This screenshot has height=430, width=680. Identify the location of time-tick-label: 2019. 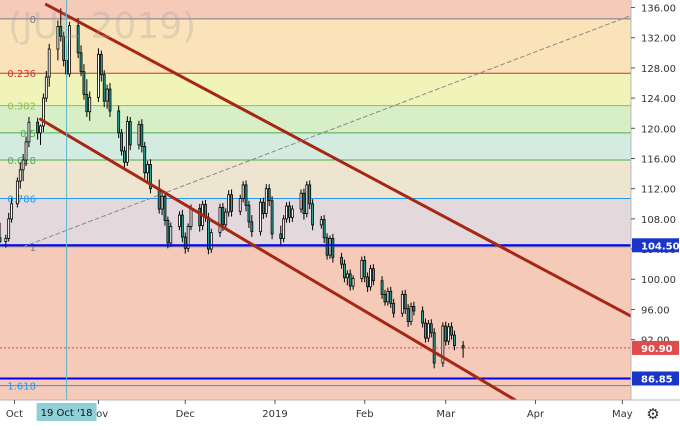
(274, 414).